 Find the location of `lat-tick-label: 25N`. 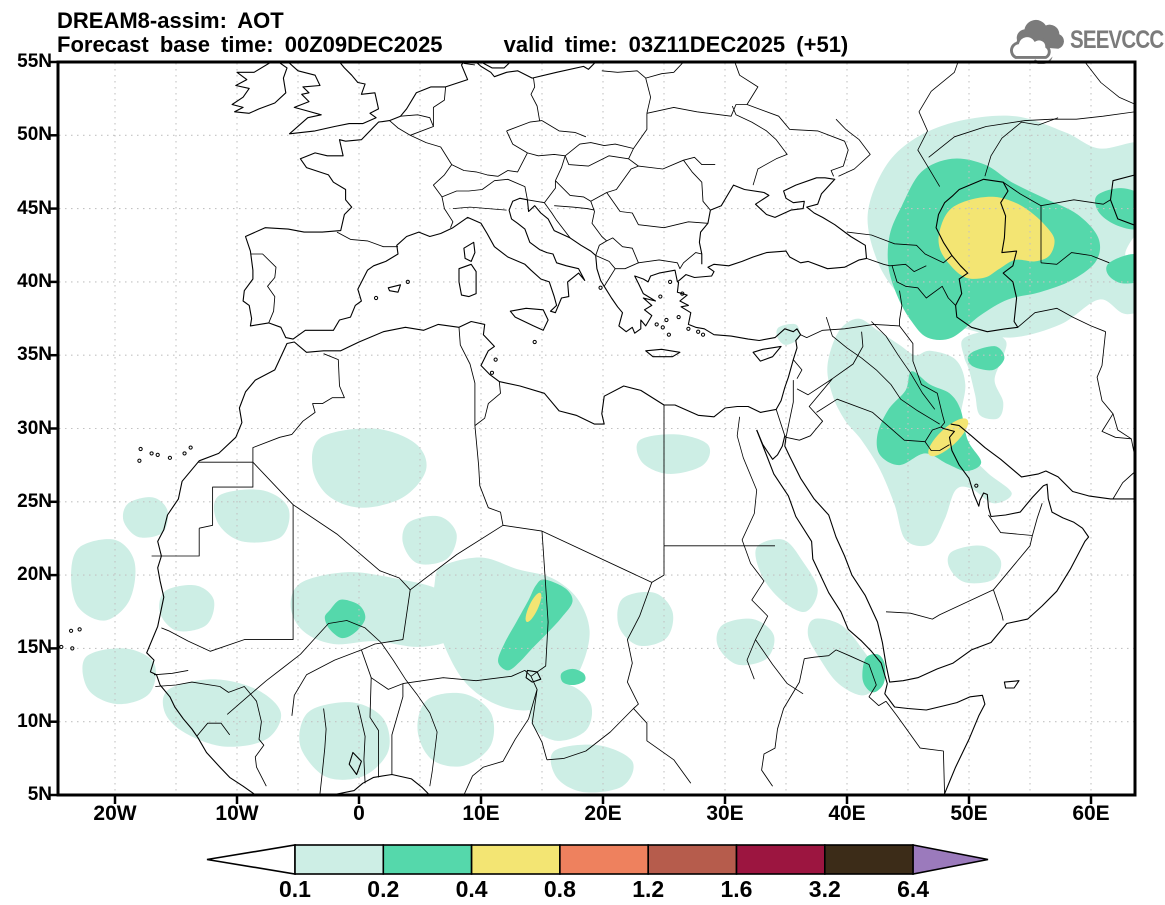

lat-tick-label: 25N is located at coordinates (34, 501).